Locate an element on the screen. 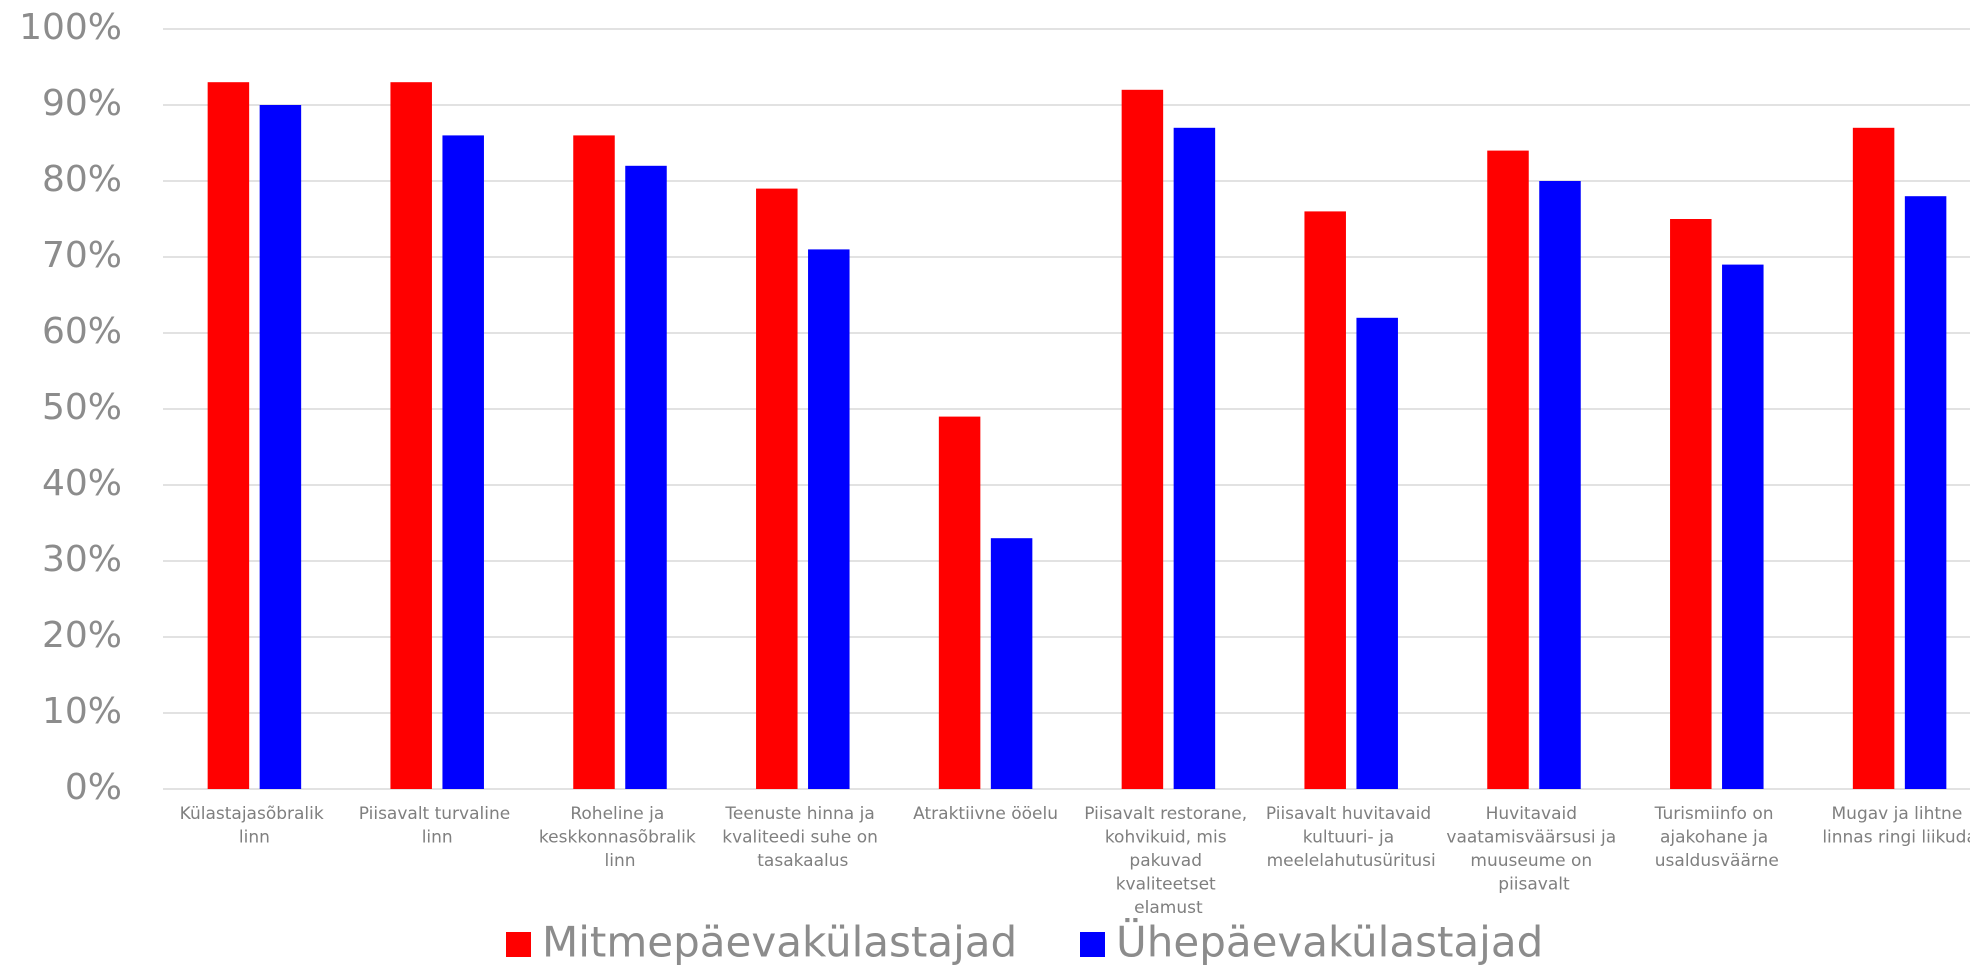 This screenshot has height=970, width=1970. category-line: keskkonnasõbralik is located at coordinates (620, 838).